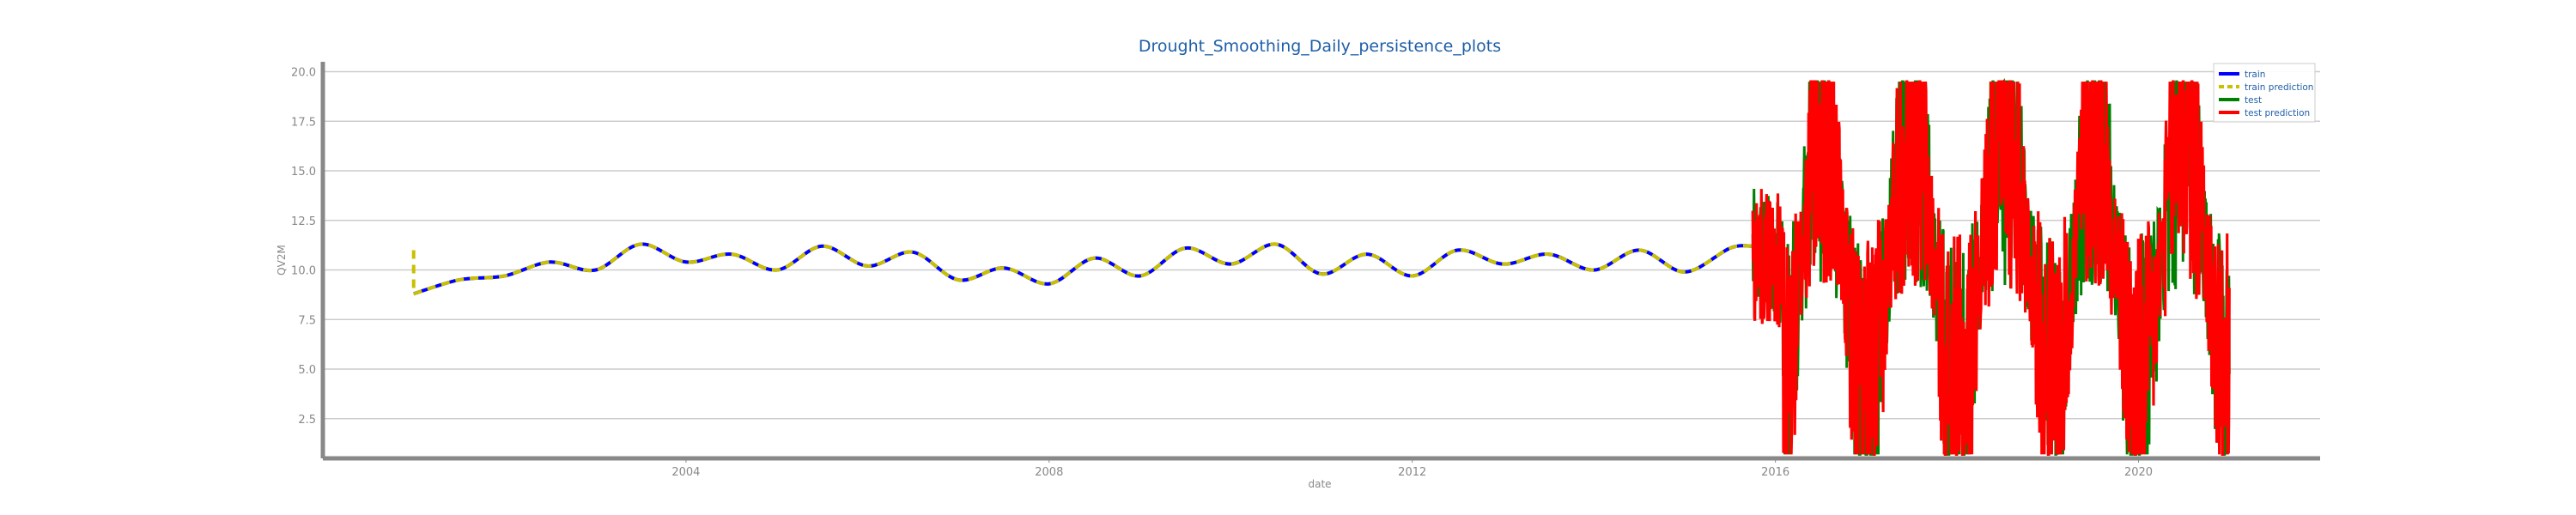  What do you see at coordinates (303, 122) in the screenshot?
I see `y-tick-label: 17.5` at bounding box center [303, 122].